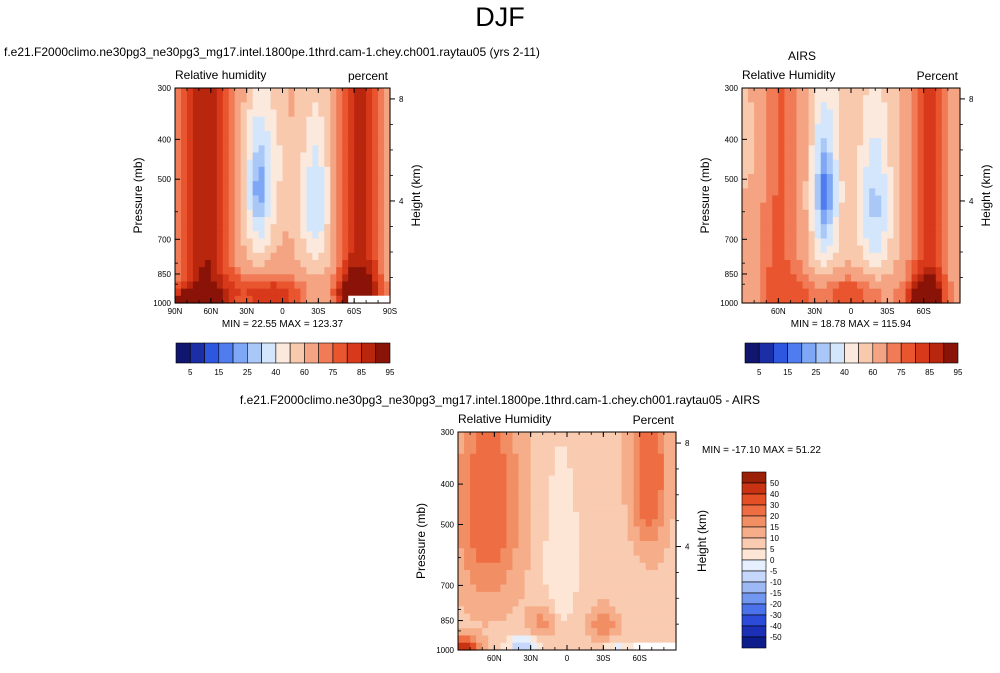  Describe the element at coordinates (165, 179) in the screenshot. I see `ytick-label: 500` at that location.